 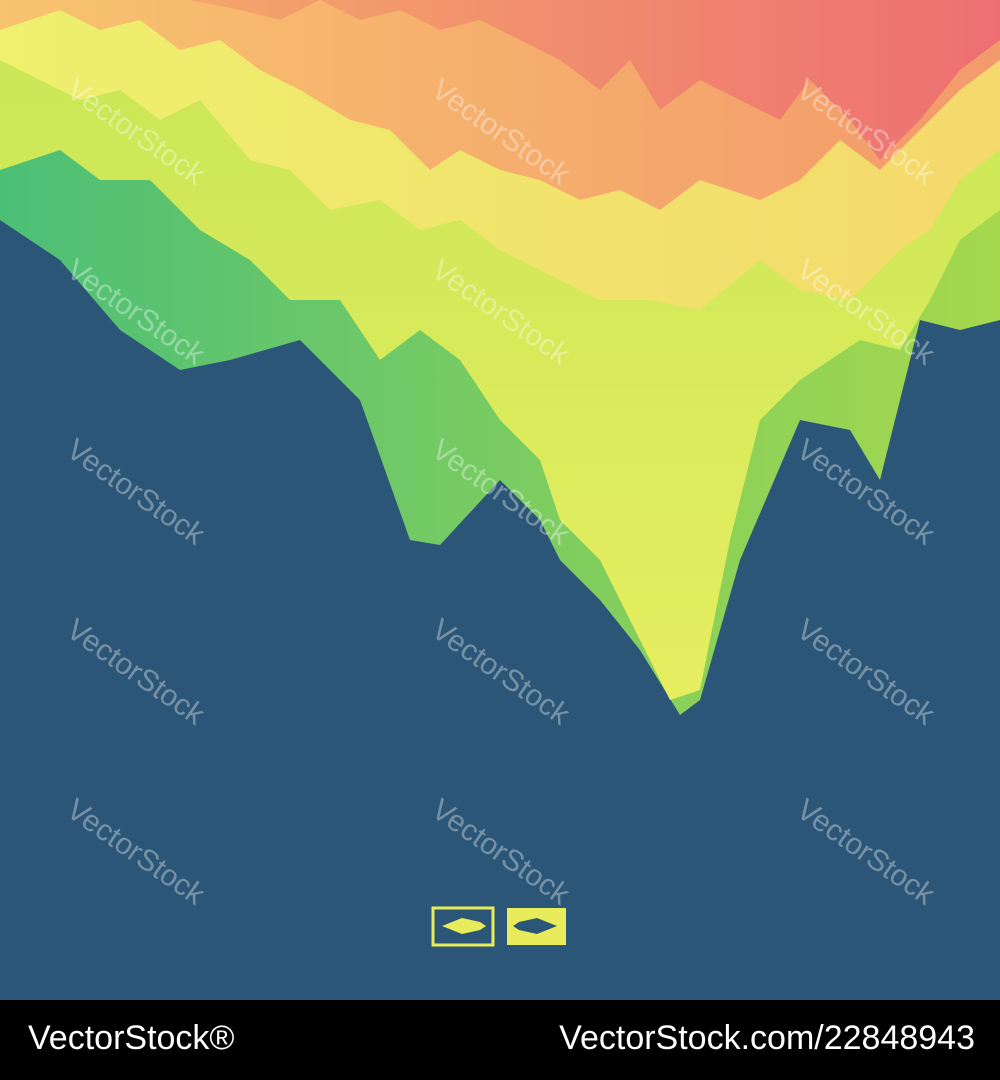 What do you see at coordinates (767, 1038) in the screenshot?
I see `footer-url: VectorStock.com/22848943` at bounding box center [767, 1038].